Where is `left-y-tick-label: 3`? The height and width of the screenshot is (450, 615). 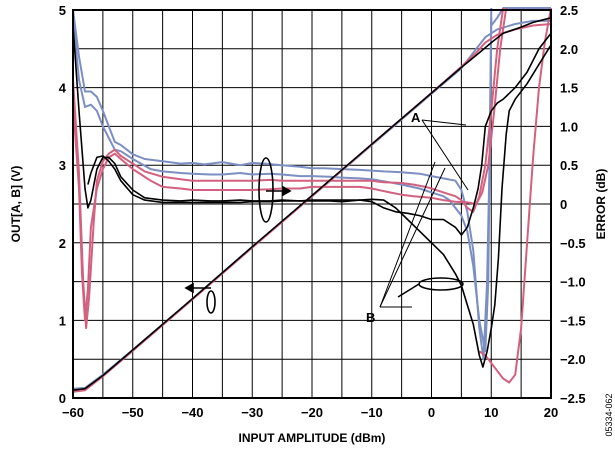 left-y-tick-label: 3 is located at coordinates (62, 165).